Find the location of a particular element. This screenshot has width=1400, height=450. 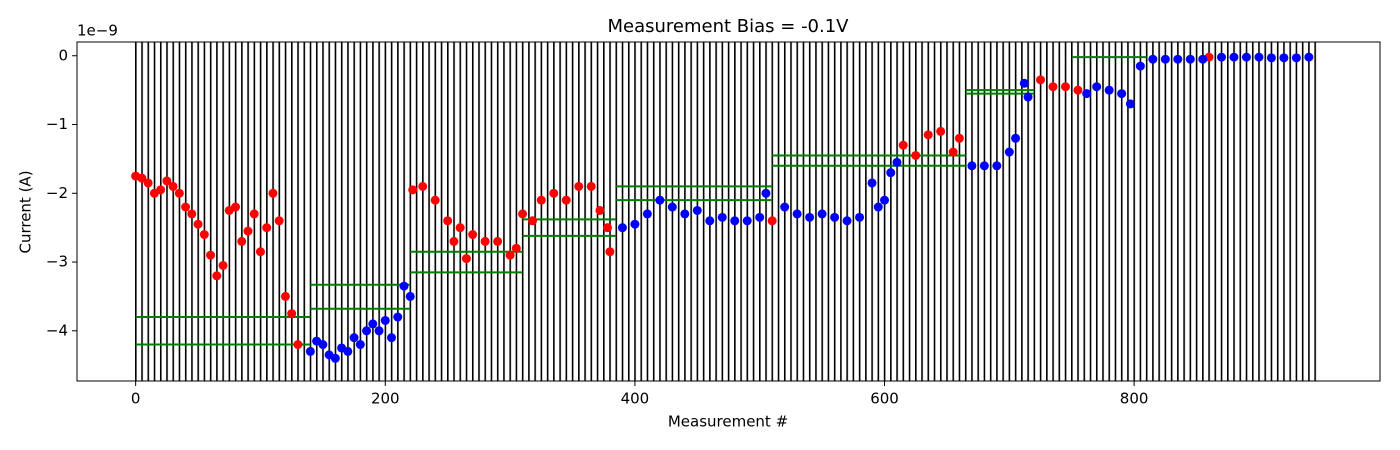

y-tick-label: −3 is located at coordinates (57, 262).